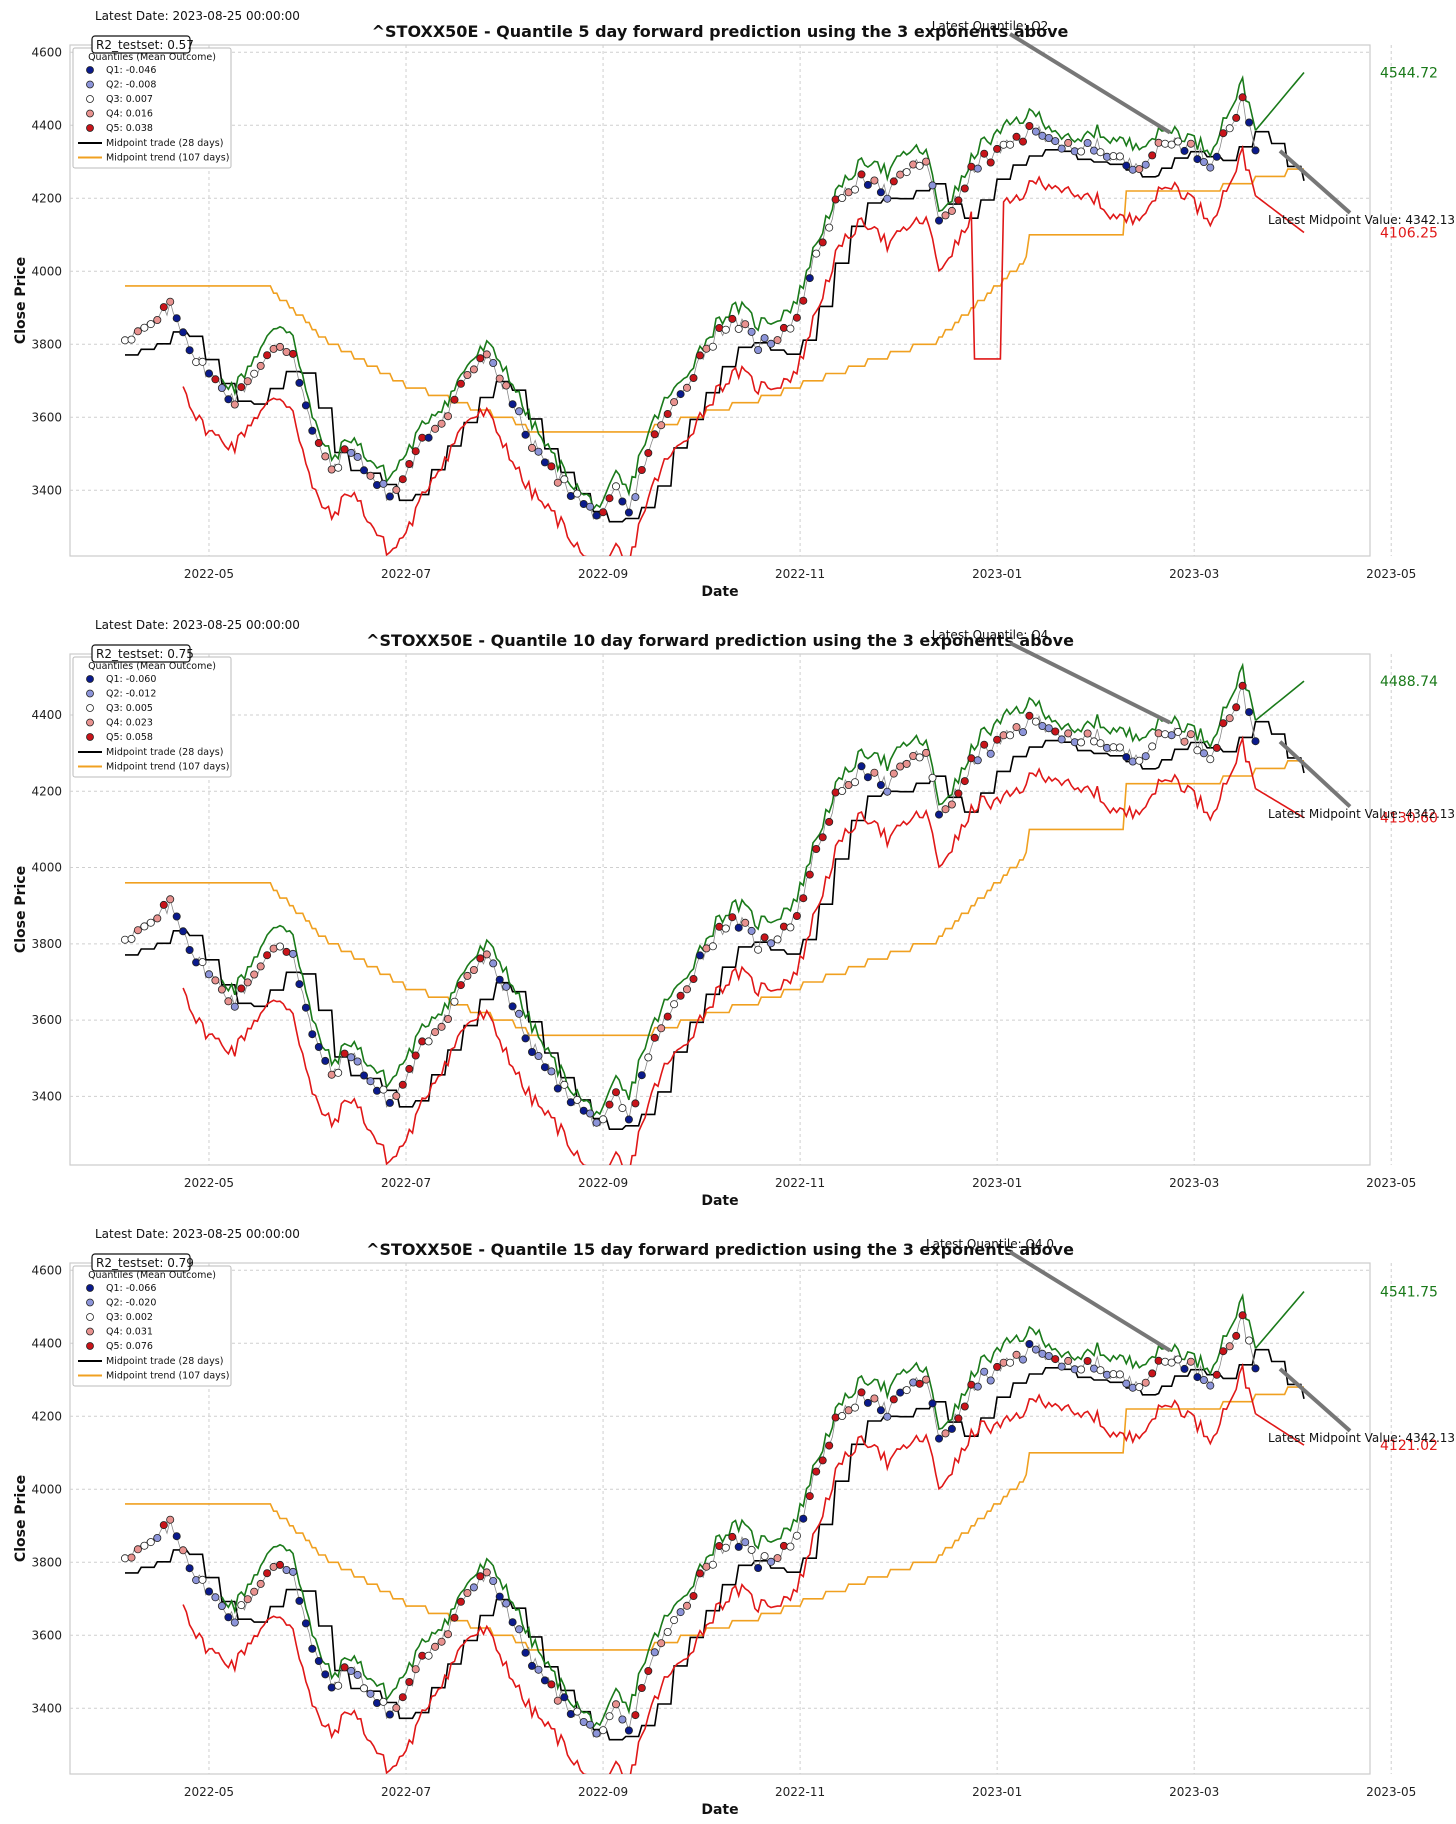 The height and width of the screenshot is (1824, 1456). I want to click on legend-title: Quantiles (Mean Outcome), so click(152, 666).